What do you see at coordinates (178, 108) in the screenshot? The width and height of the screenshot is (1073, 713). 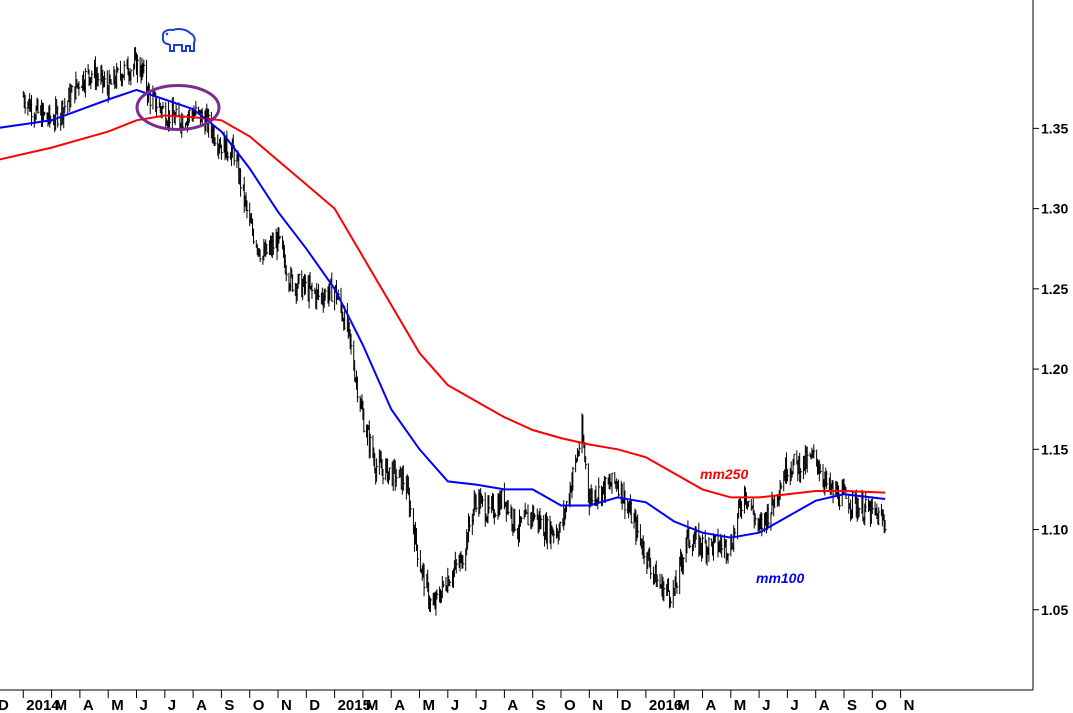 I see `highlight-ellipse` at bounding box center [178, 108].